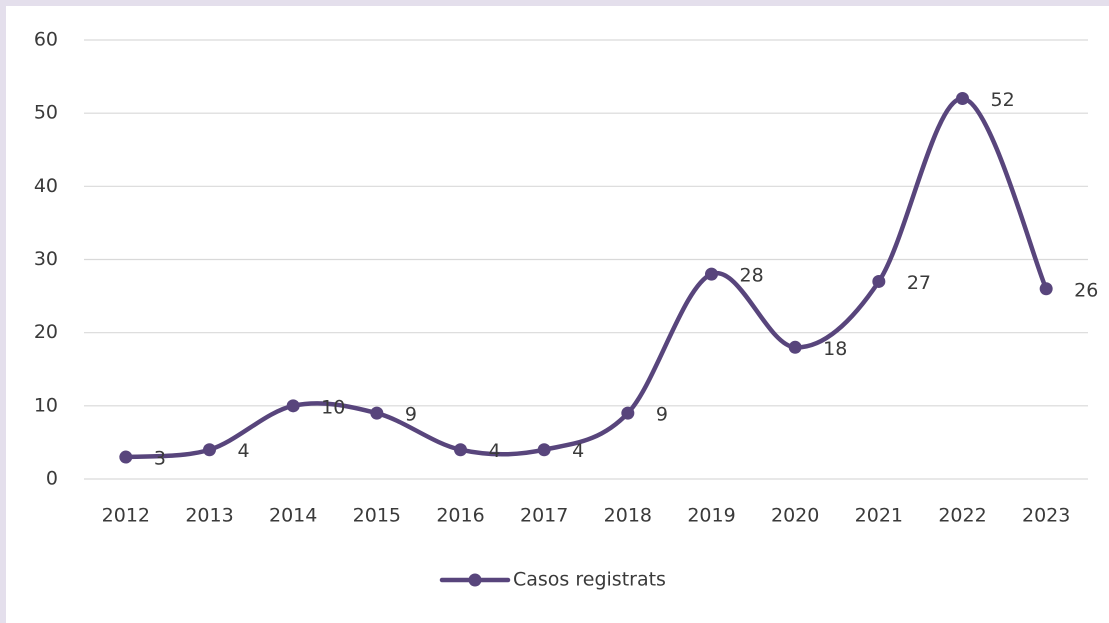  What do you see at coordinates (46, 332) in the screenshot?
I see `y-tick-label: 20` at bounding box center [46, 332].